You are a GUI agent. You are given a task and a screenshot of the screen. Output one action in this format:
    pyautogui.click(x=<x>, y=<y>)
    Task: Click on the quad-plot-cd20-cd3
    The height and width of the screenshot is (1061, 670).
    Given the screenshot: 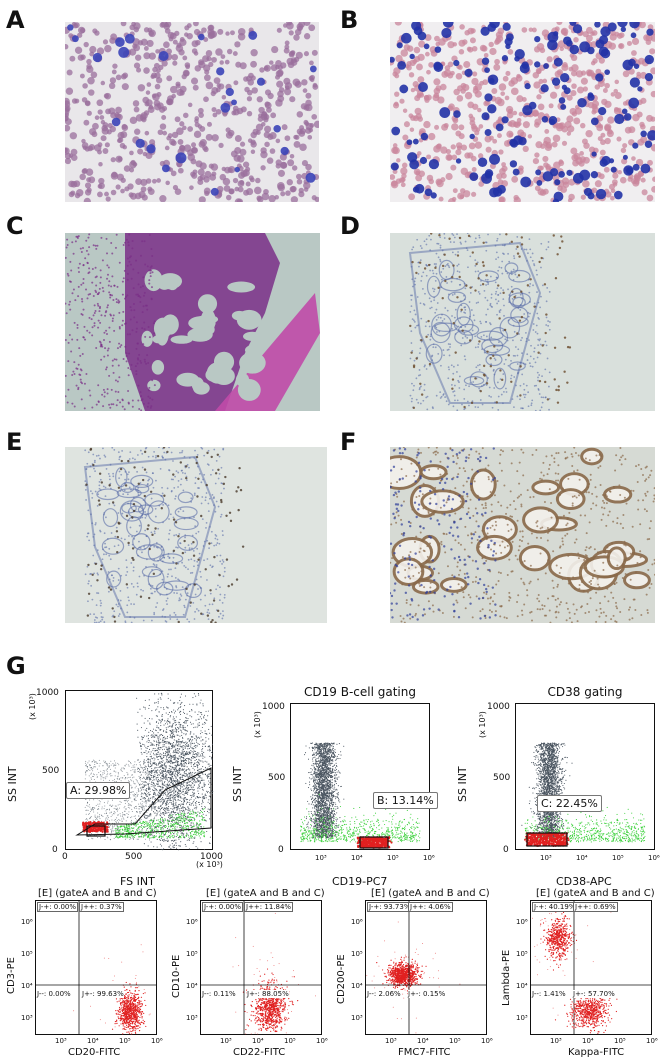 What is the action you would take?
    pyautogui.click(x=96, y=967)
    